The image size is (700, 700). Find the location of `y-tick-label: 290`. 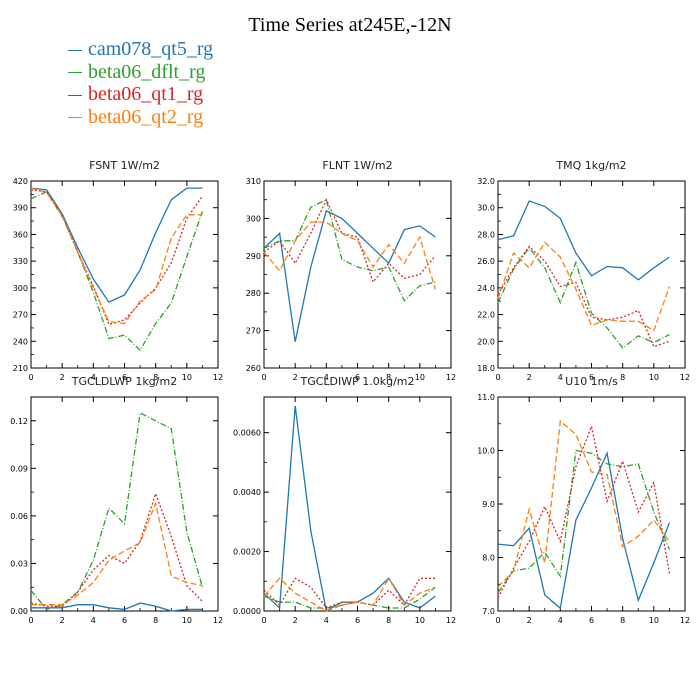

y-tick-label: 290 is located at coordinates (253, 256).